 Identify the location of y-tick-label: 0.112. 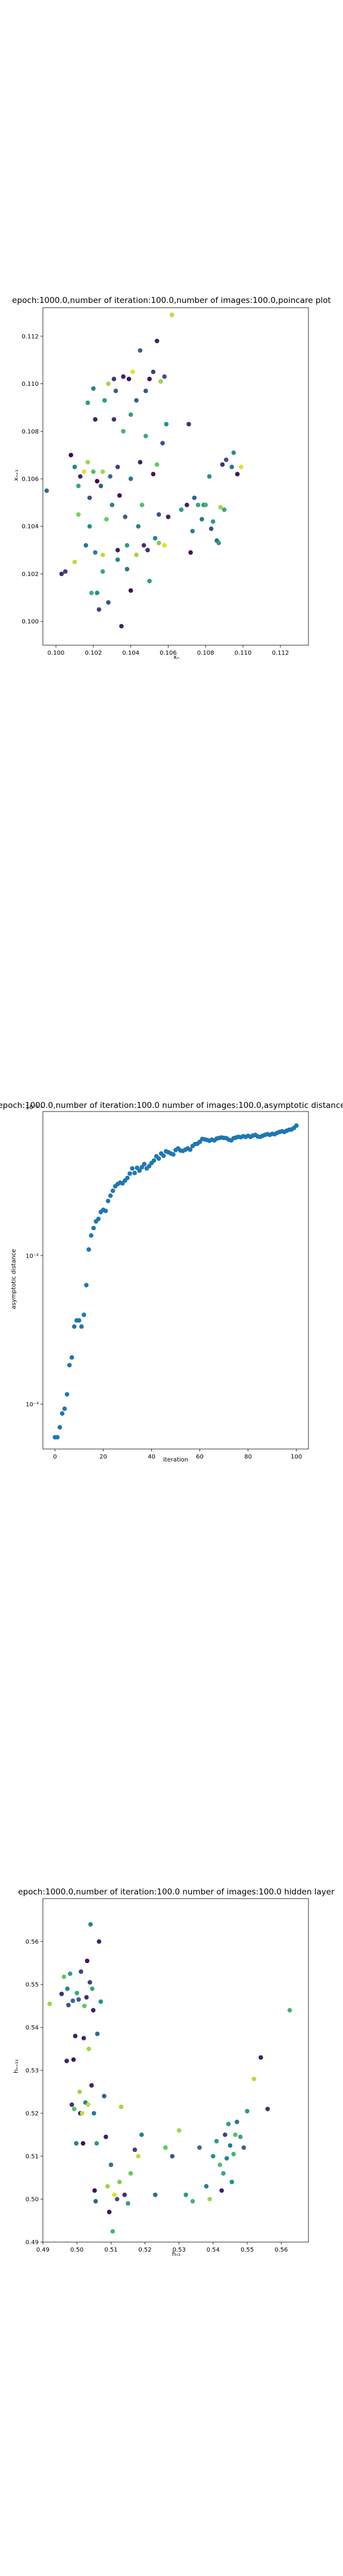
(30, 337).